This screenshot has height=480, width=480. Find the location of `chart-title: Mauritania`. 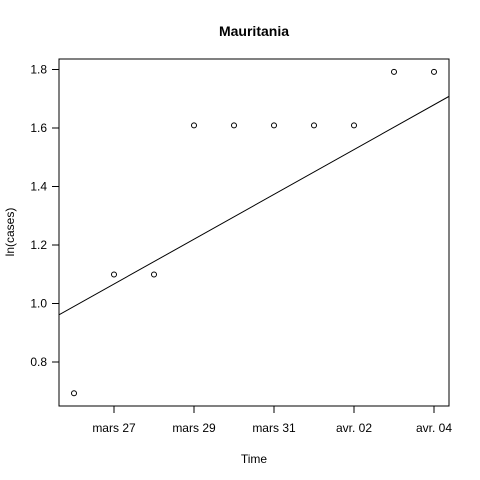

chart-title: Mauritania is located at coordinates (254, 31).